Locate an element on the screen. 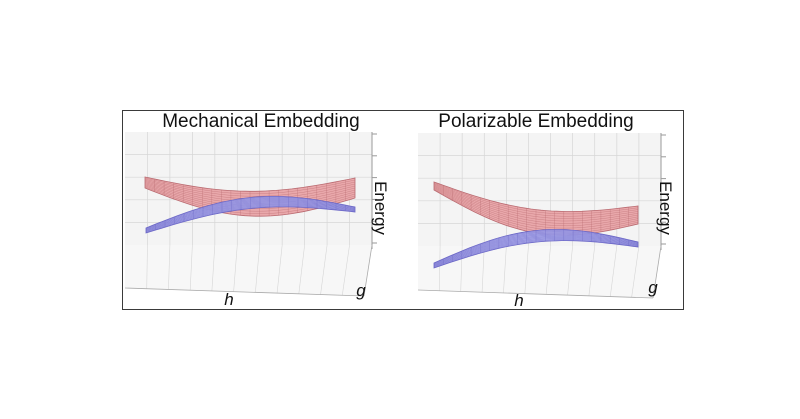 Image resolution: width=800 pixels, height=419 pixels. upper-energy-surface is located at coordinates (536, 208).